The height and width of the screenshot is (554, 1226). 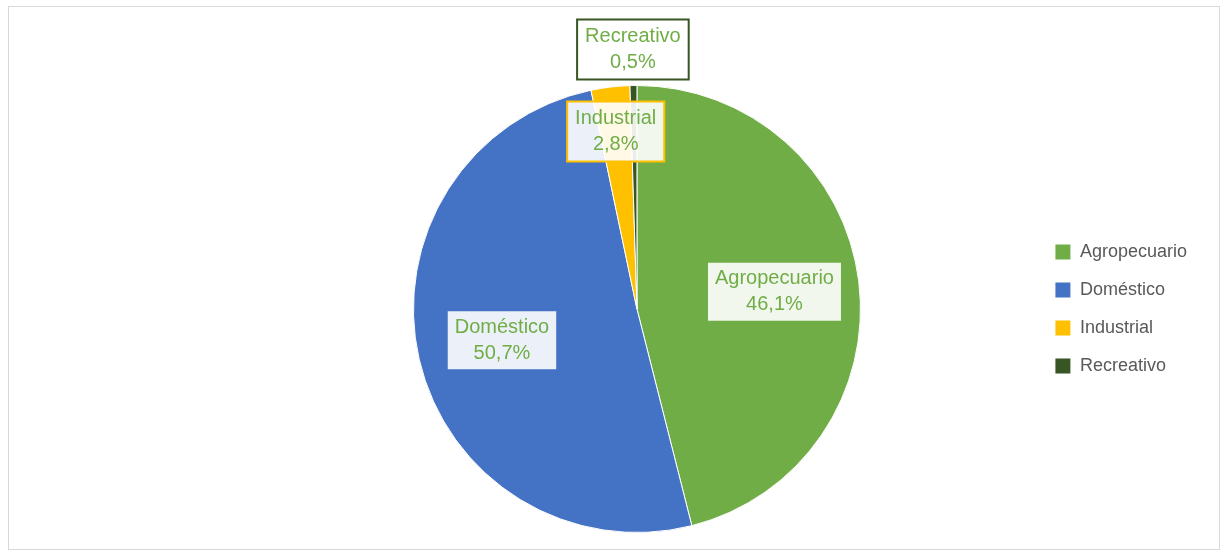 I want to click on data-label: 2,8%, so click(x=615, y=142).